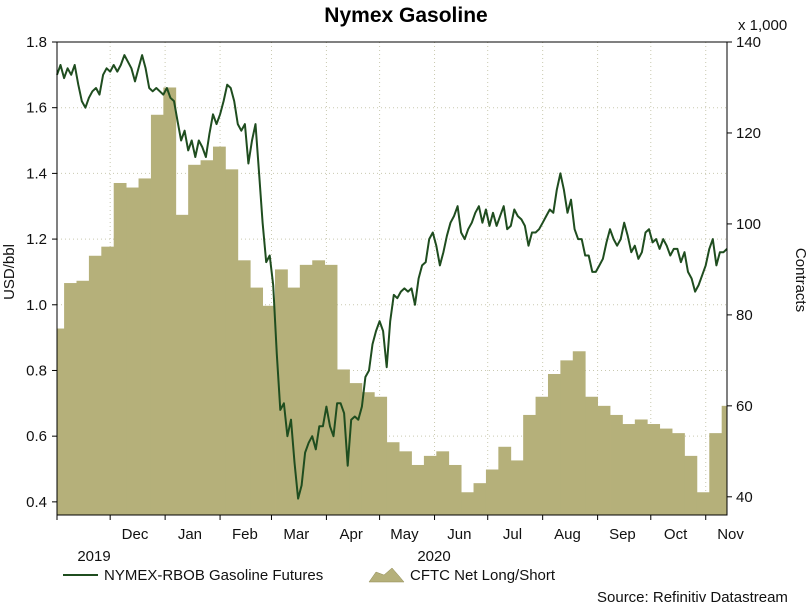 This screenshot has width=809, height=603. Describe the element at coordinates (512, 534) in the screenshot. I see `x-tick-label: Jul` at that location.